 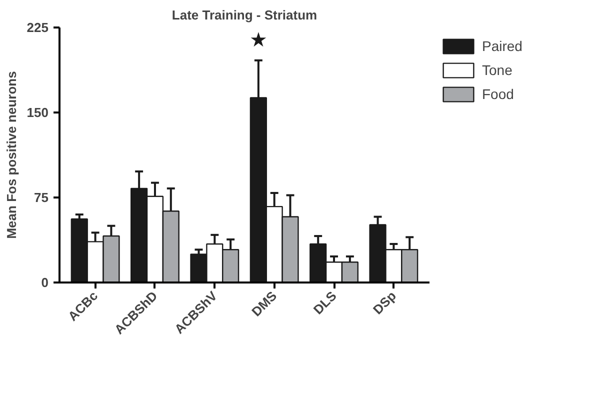 What do you see at coordinates (245, 15) in the screenshot?
I see `chart-title: Late Training - Striatum` at bounding box center [245, 15].